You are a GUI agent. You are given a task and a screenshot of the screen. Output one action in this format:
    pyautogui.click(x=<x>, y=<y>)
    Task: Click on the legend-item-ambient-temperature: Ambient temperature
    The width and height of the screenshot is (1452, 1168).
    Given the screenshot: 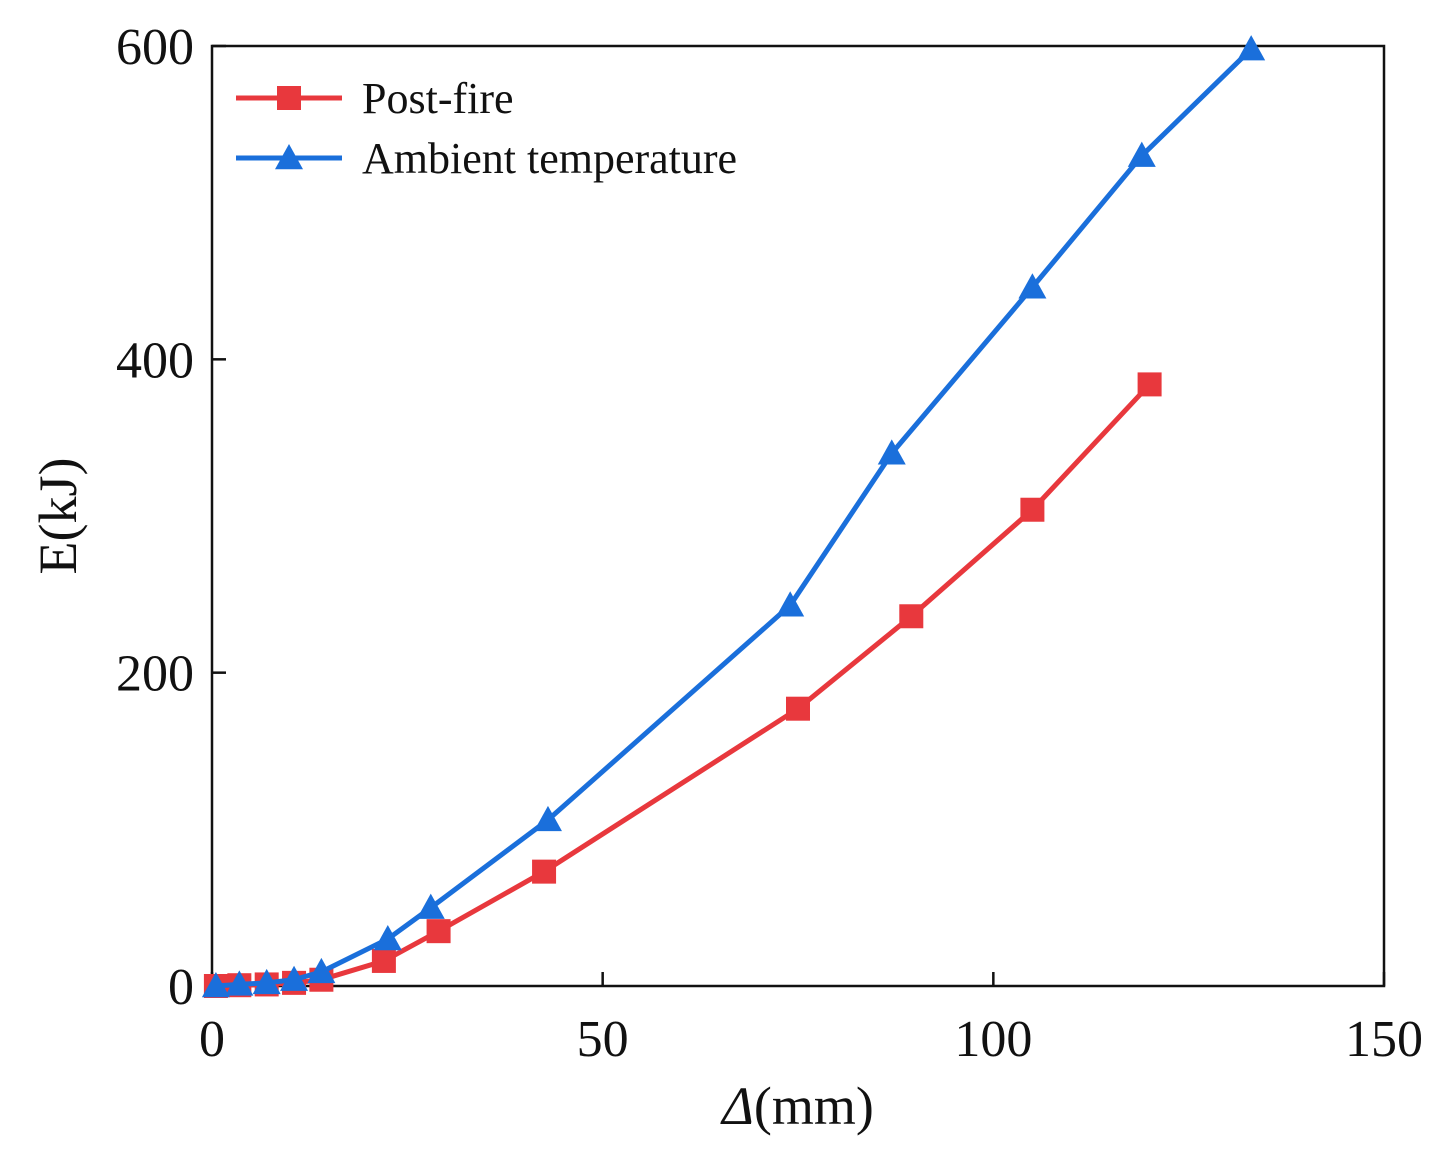 What is the action you would take?
    pyautogui.click(x=486, y=158)
    